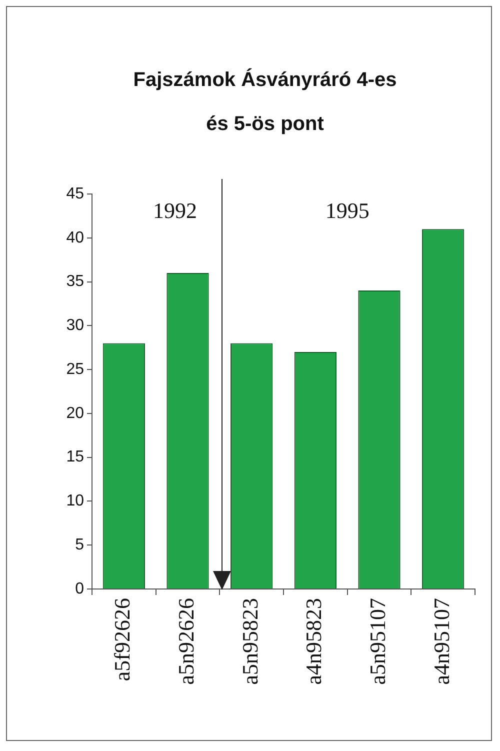  What do you see at coordinates (265, 102) in the screenshot?
I see `chart-title: Fajszámok Ásványráró 4-es és 5-ös pont` at bounding box center [265, 102].